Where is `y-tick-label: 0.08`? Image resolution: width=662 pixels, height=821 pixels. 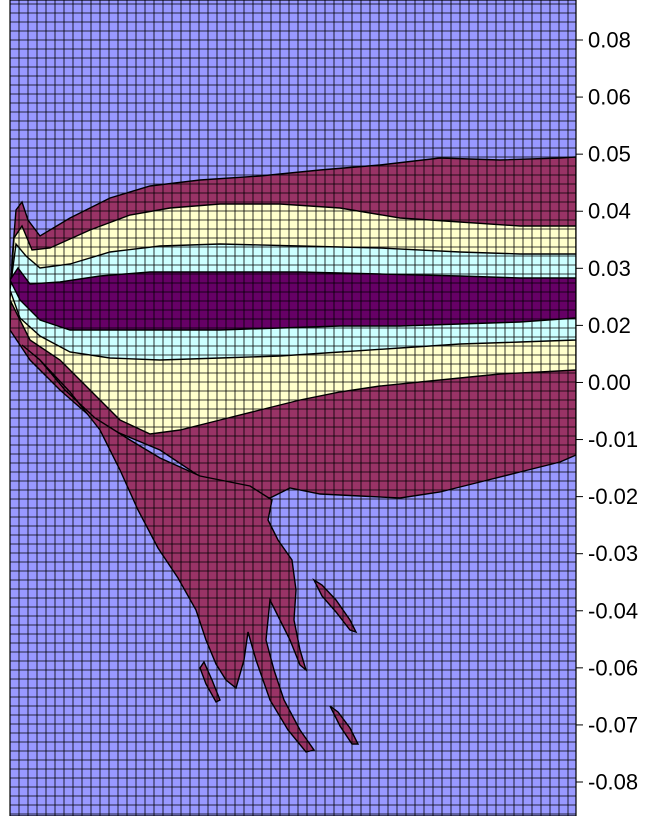
y-tick-label: 0.08 is located at coordinates (609, 40).